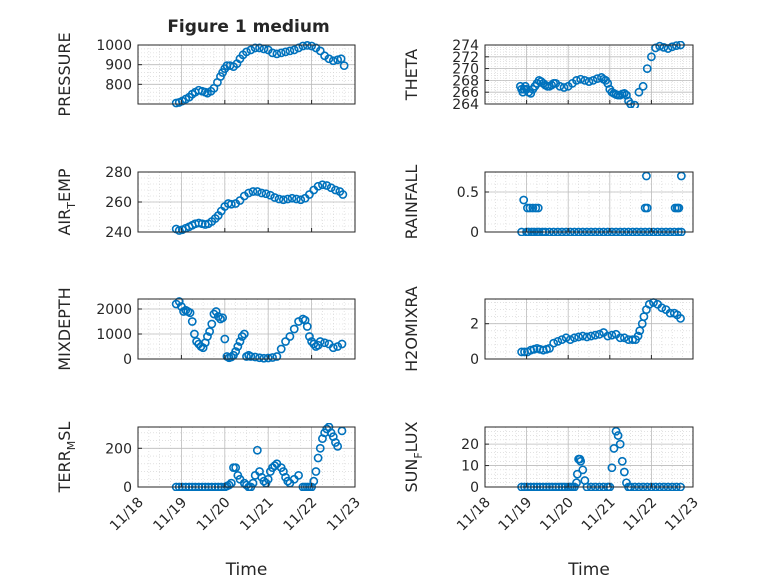 The image size is (778, 583). Describe the element at coordinates (470, 467) in the screenshot. I see `y-tick-label: 10` at that location.